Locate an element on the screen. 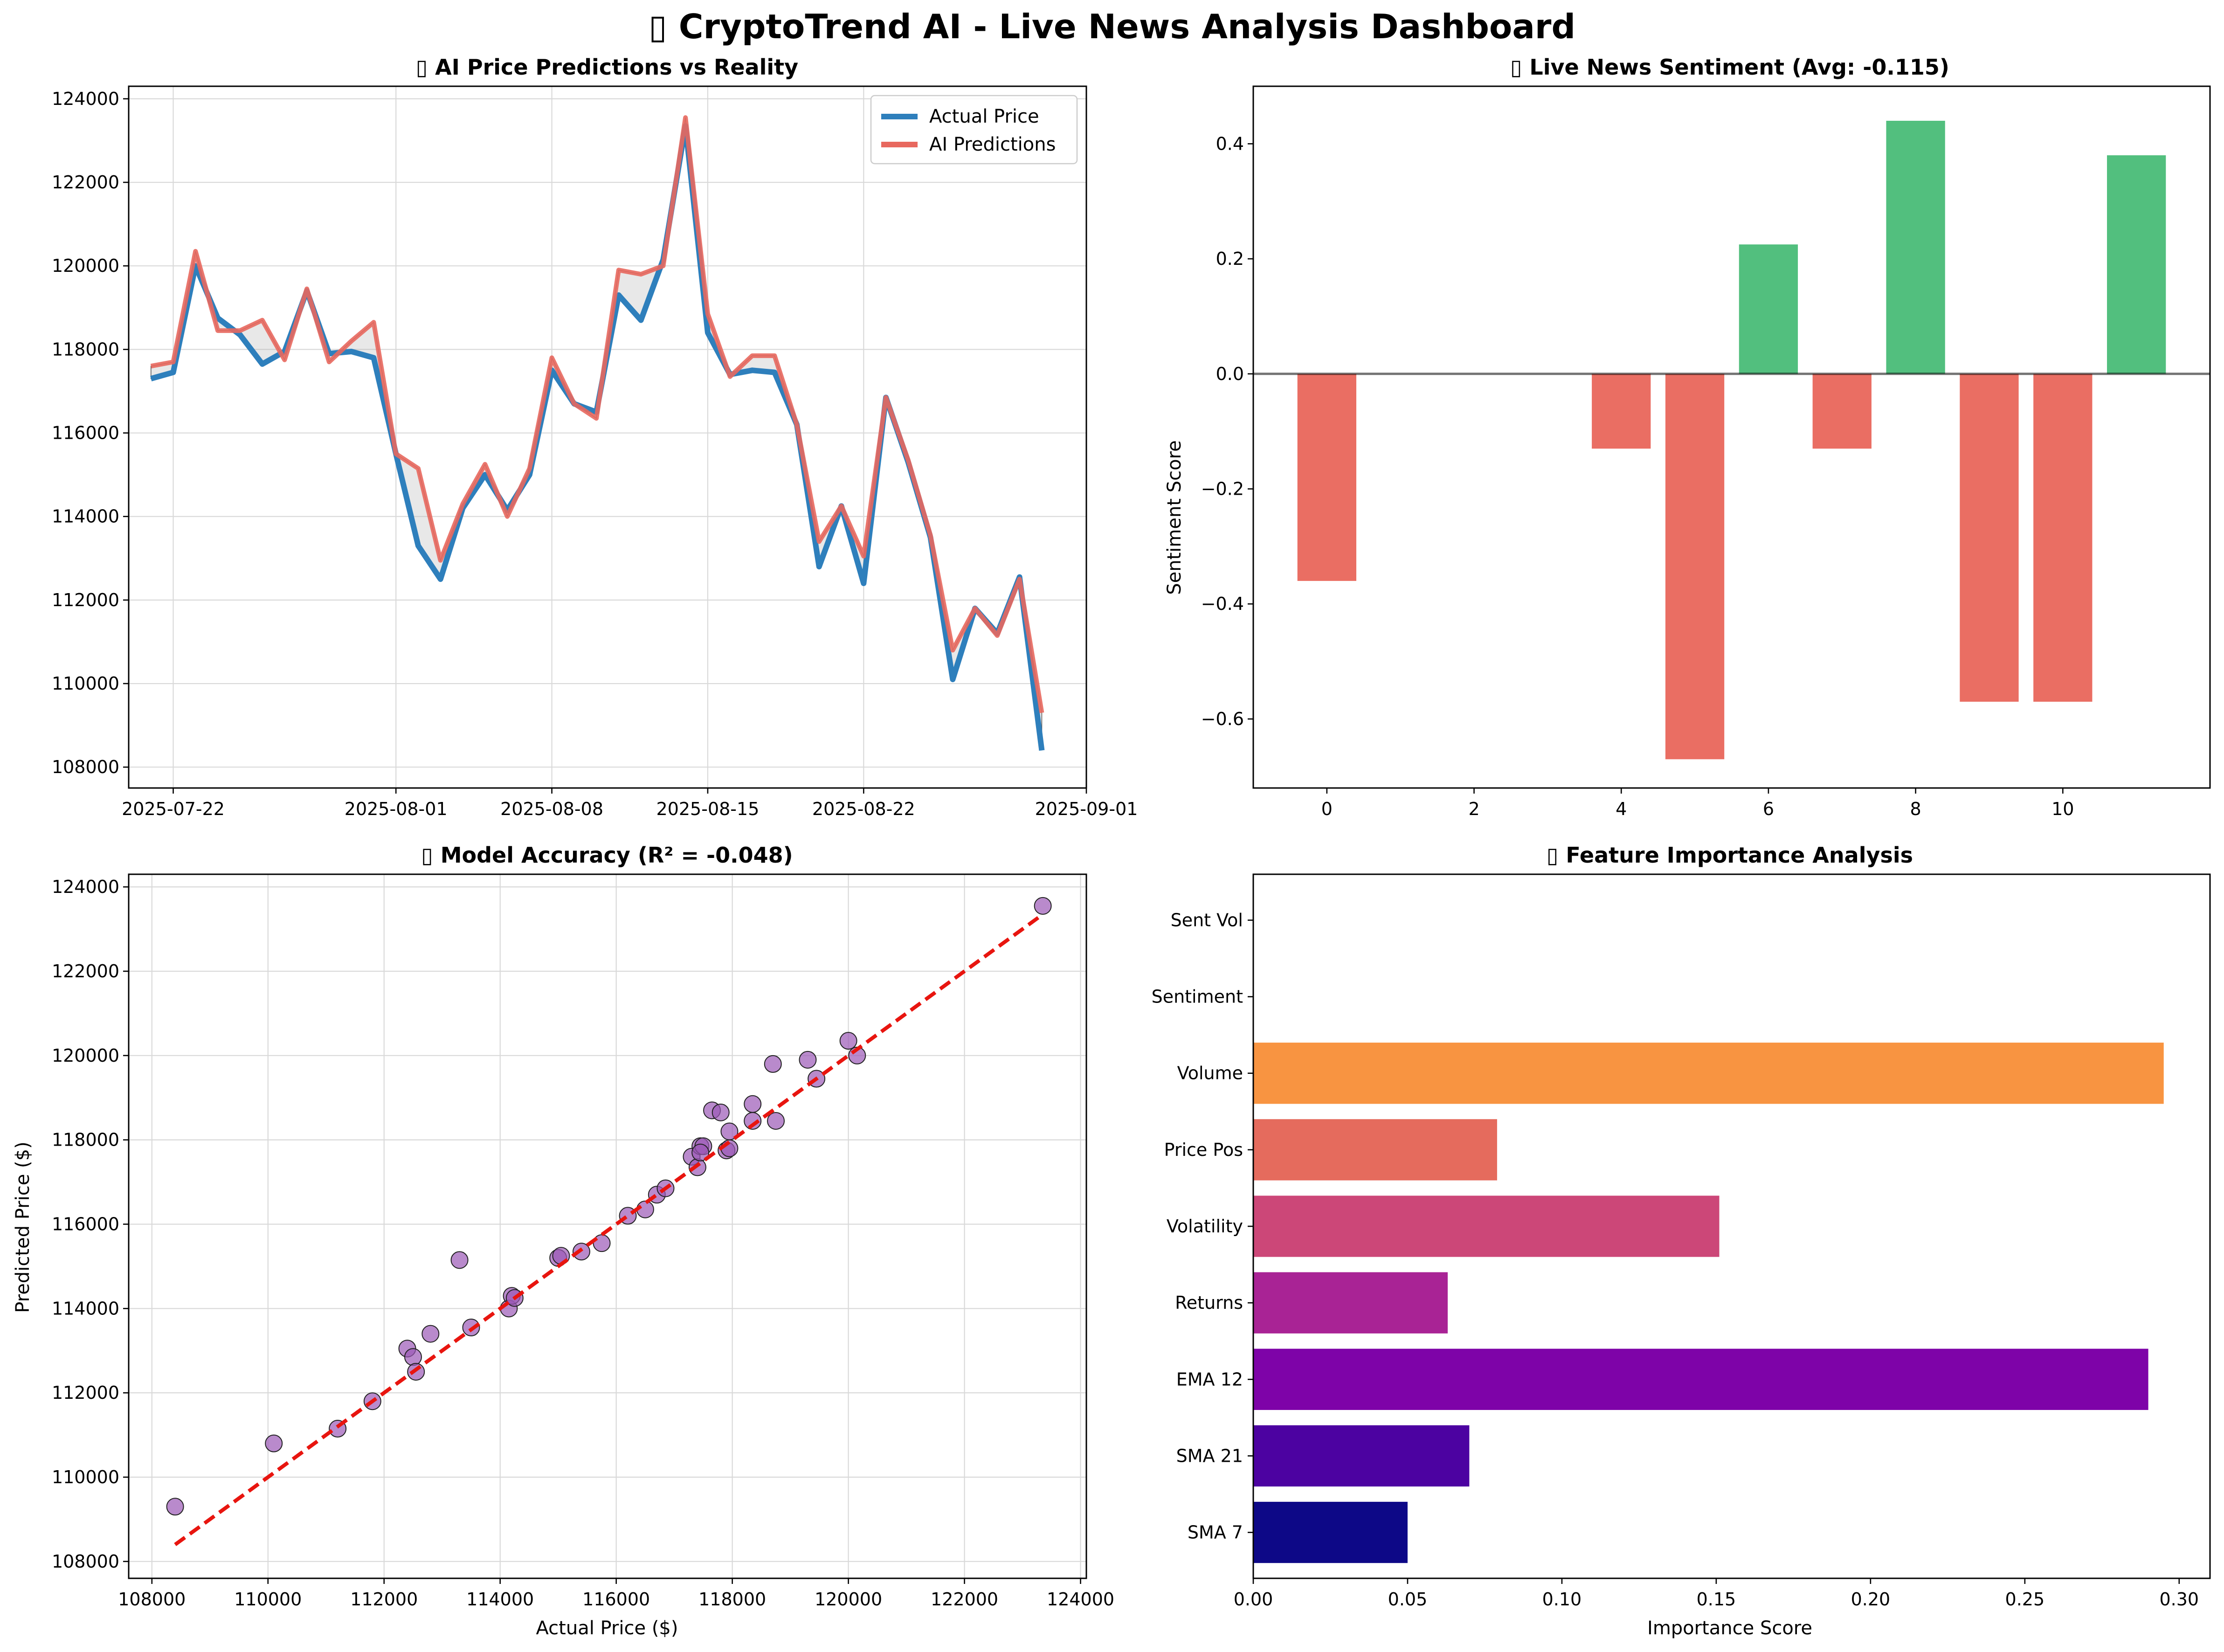  legend-actual-label: Actual Price is located at coordinates (984, 116).